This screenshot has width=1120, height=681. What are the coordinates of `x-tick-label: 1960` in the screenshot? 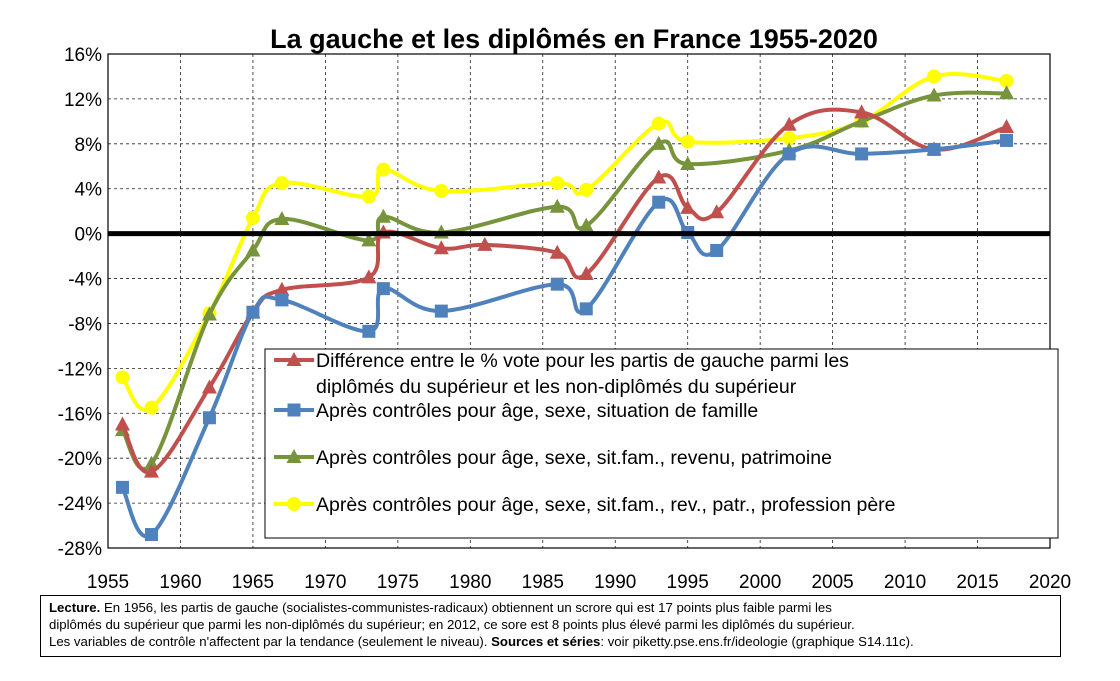 It's located at (180, 582).